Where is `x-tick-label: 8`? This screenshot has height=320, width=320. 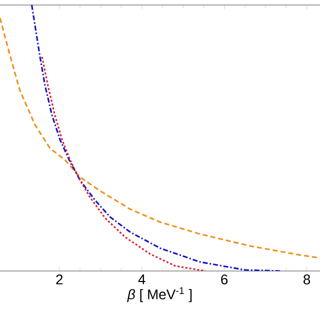 x-tick-label: 8 is located at coordinates (307, 279).